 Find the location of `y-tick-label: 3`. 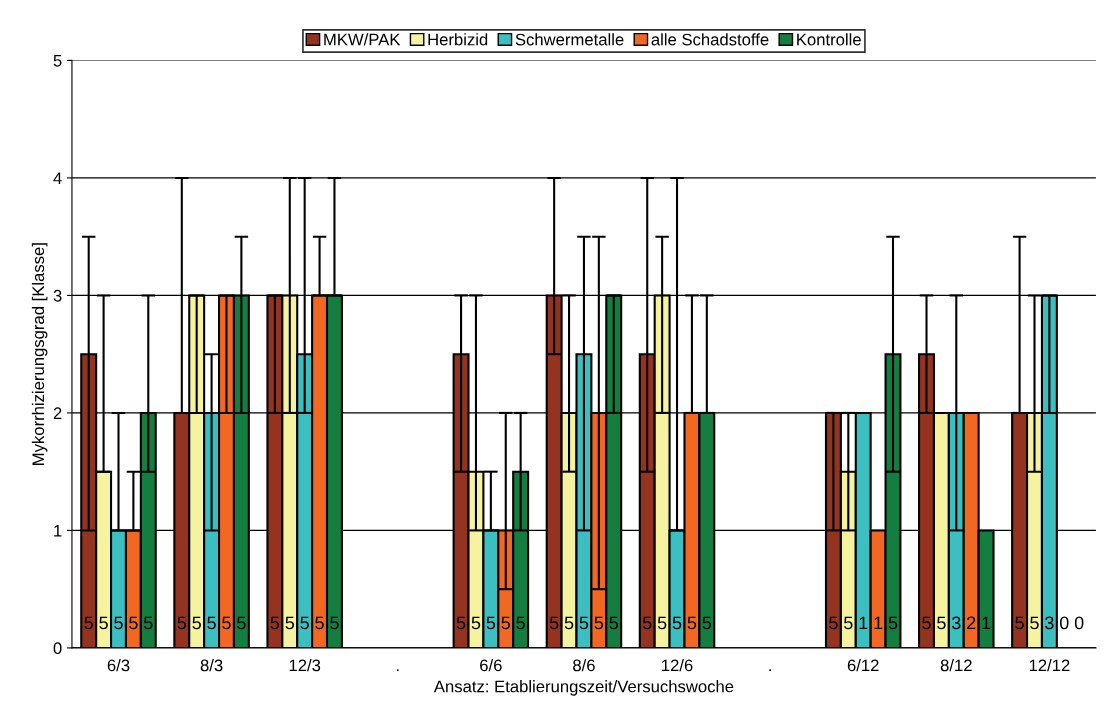

y-tick-label: 3 is located at coordinates (57, 295).